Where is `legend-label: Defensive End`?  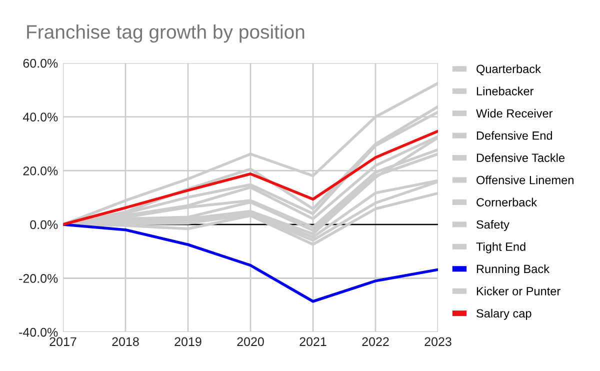
legend-label: Defensive End is located at coordinates (514, 135).